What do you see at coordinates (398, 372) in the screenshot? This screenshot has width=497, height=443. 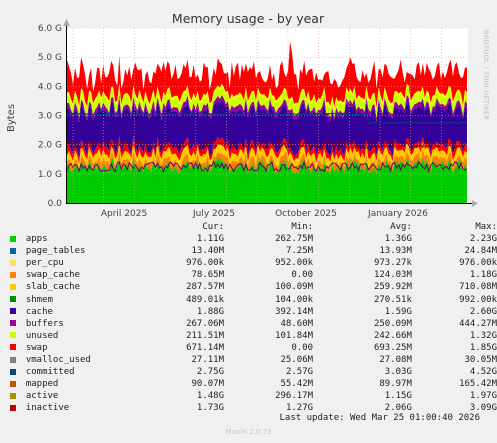 I see `legend-value-avg: 3.03G` at bounding box center [398, 372].